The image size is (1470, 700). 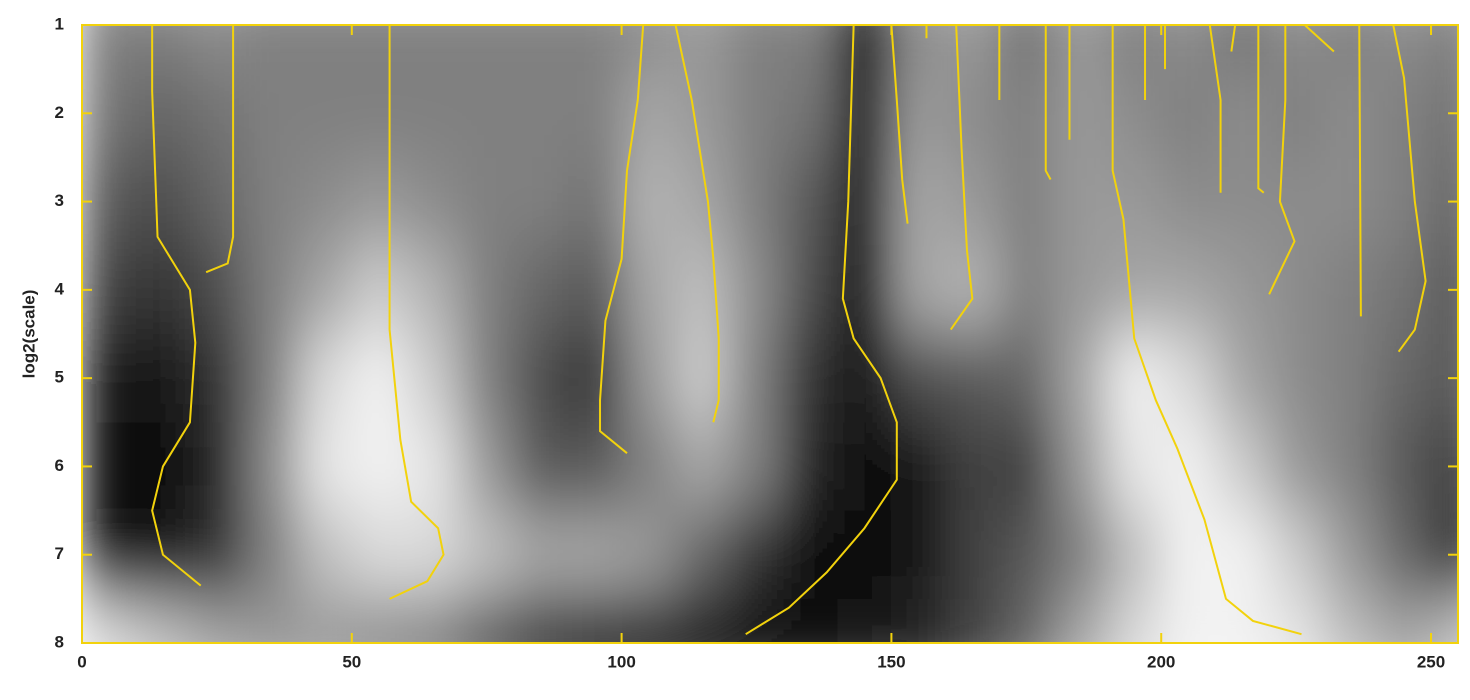 I want to click on x-tick-label: 150, so click(x=891, y=661).